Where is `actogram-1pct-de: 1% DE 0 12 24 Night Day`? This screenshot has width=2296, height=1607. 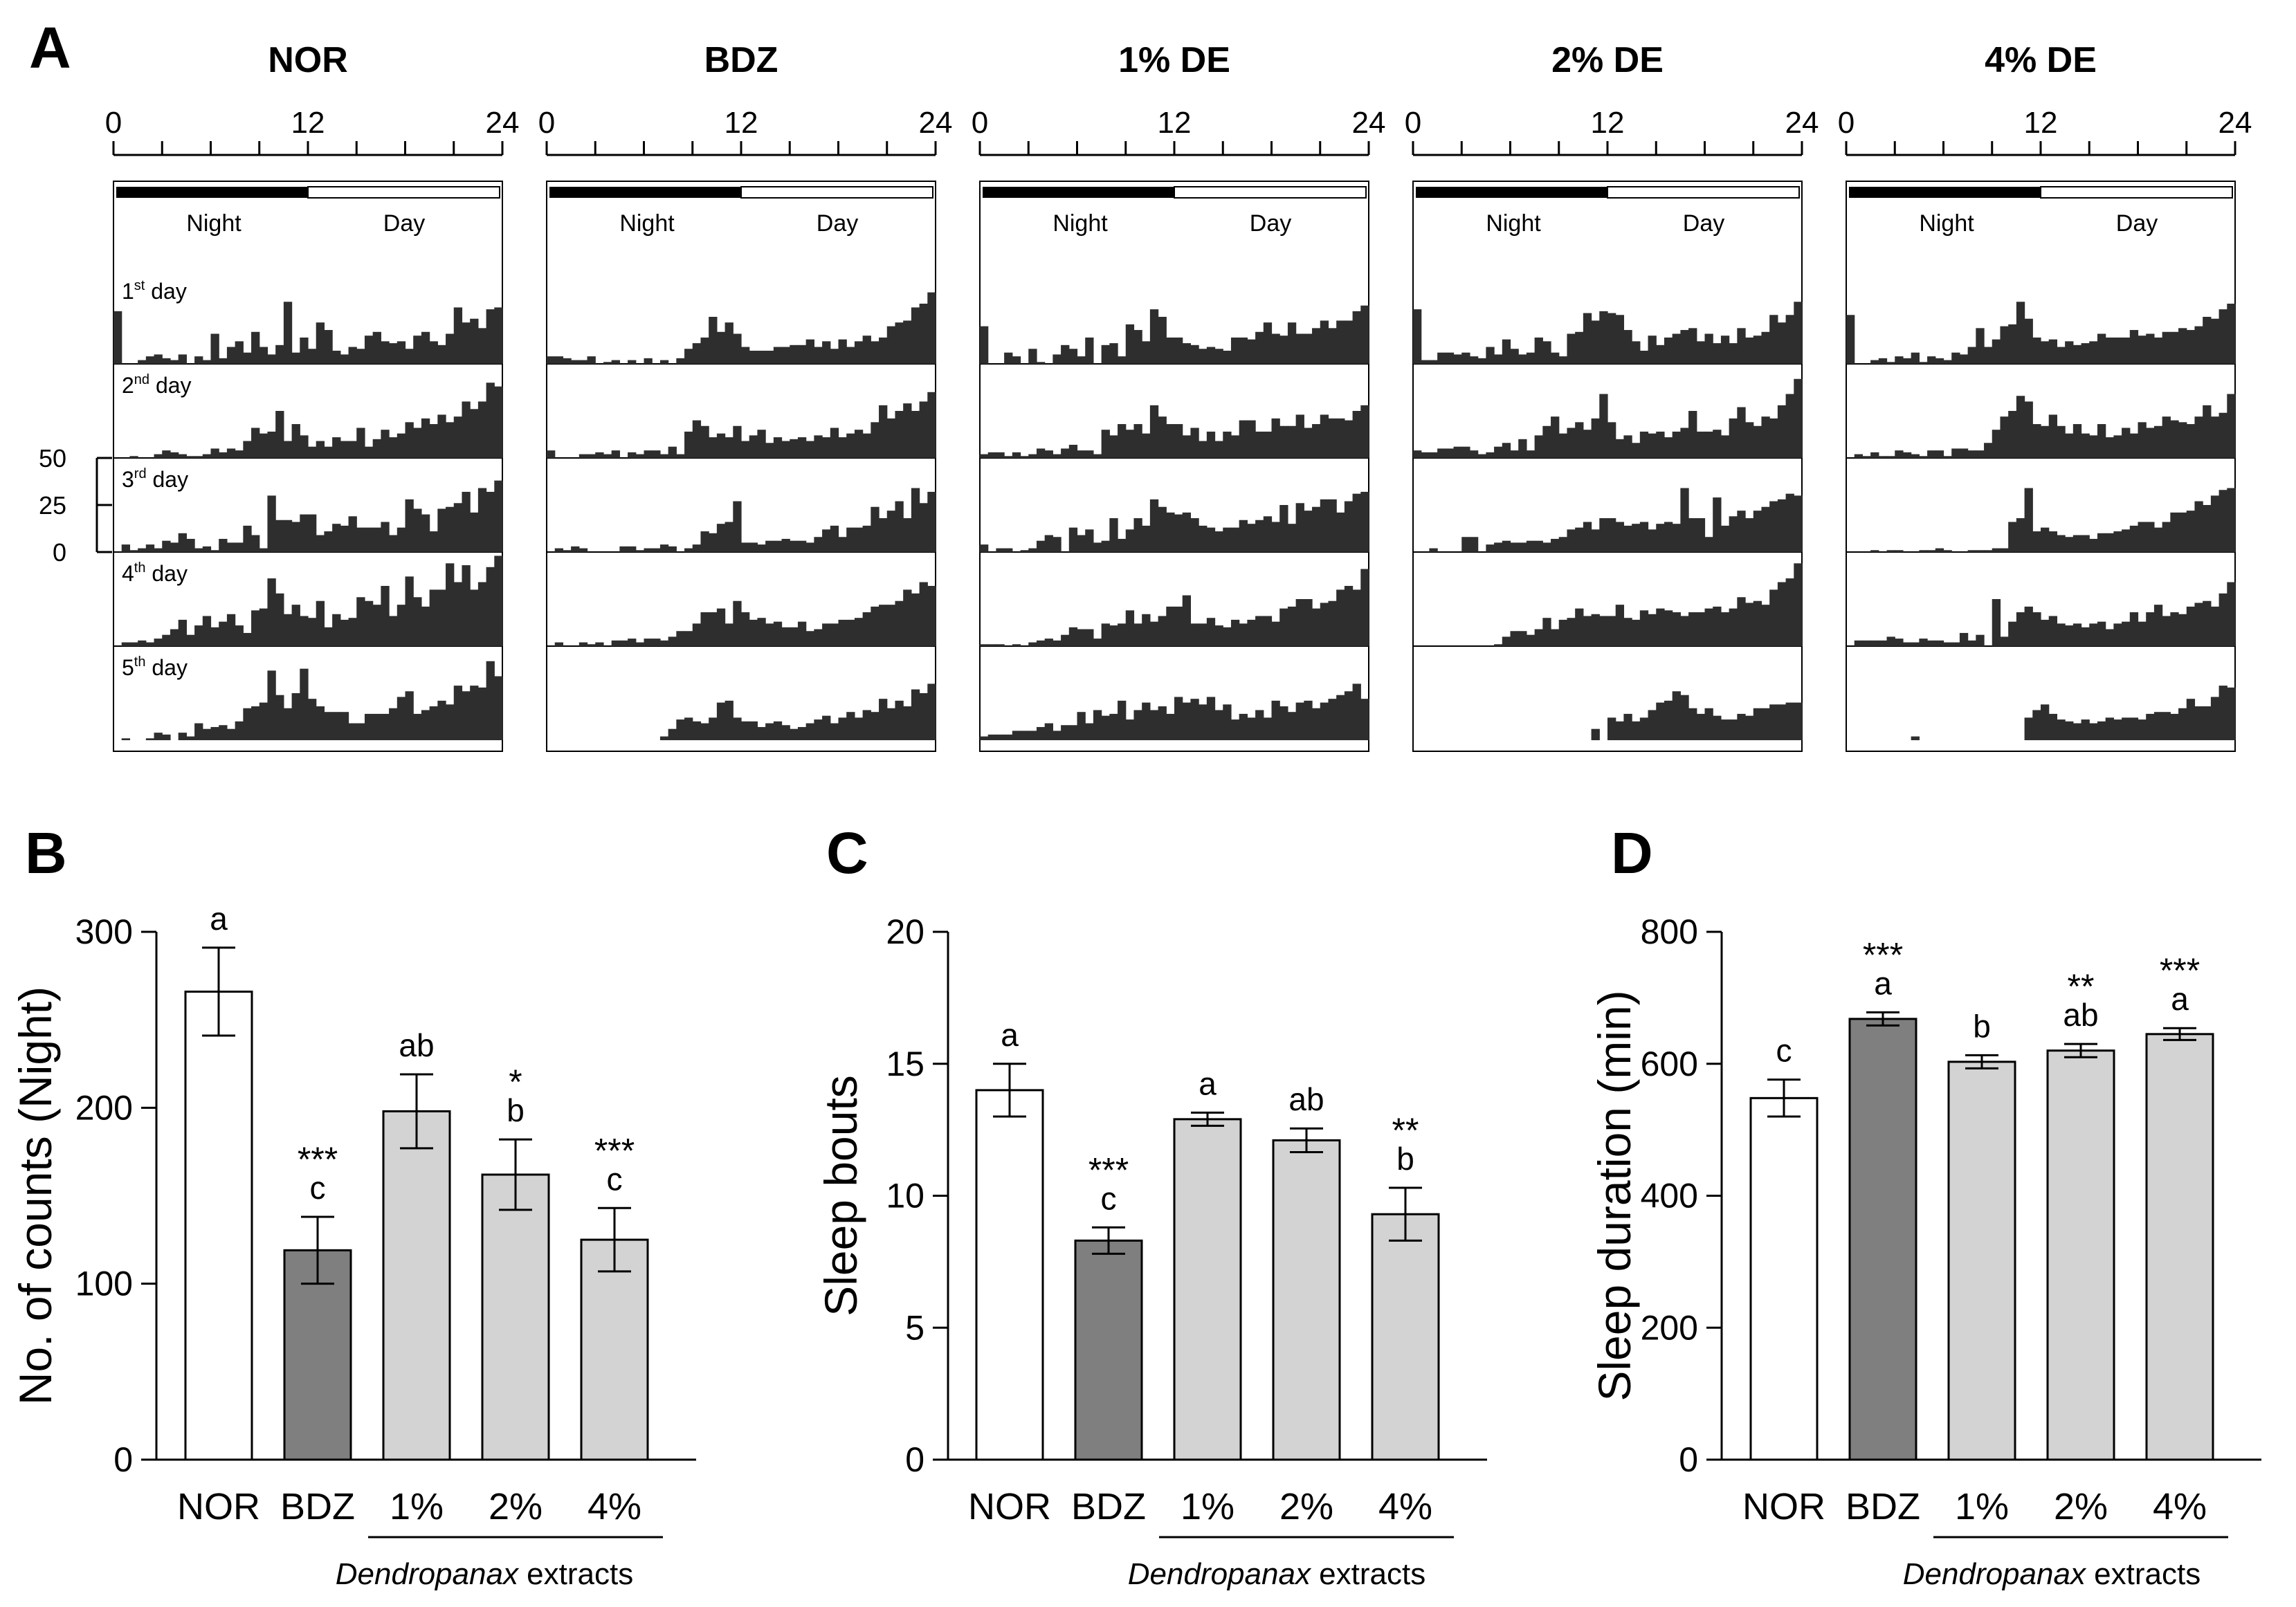 actogram-1pct-de: 1% DE 0 12 24 Night Day is located at coordinates (1178, 396).